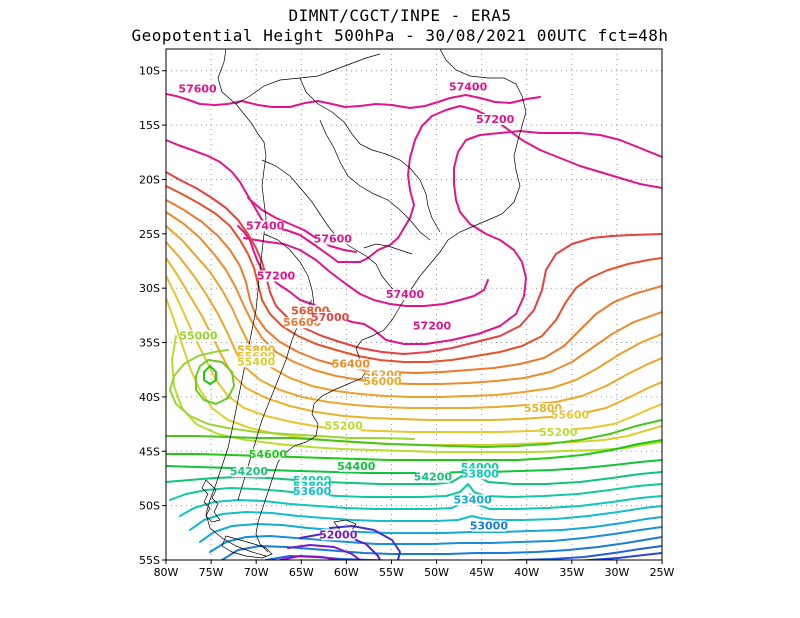 The width and height of the screenshot is (800, 618). I want to click on contour-label: 55600, so click(570, 415).